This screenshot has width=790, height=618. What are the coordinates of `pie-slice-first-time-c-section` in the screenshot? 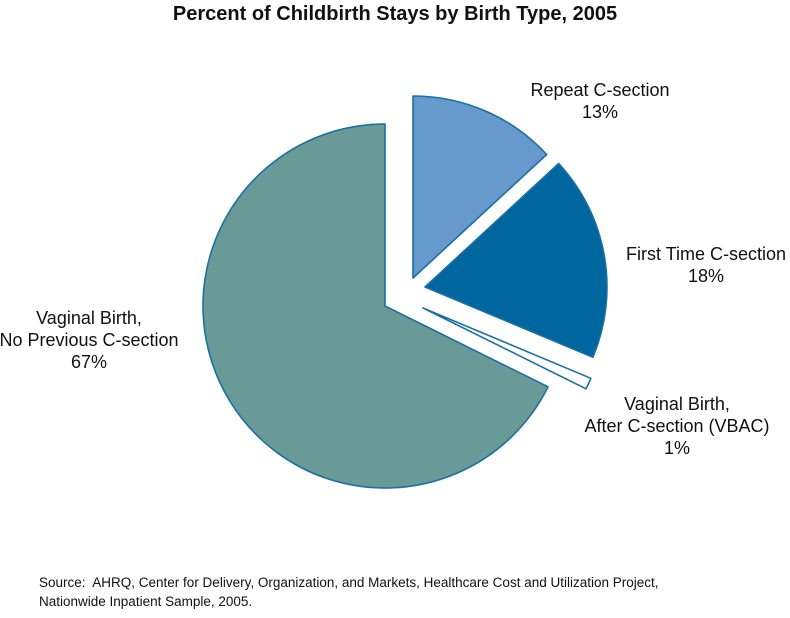 It's located at (516, 260).